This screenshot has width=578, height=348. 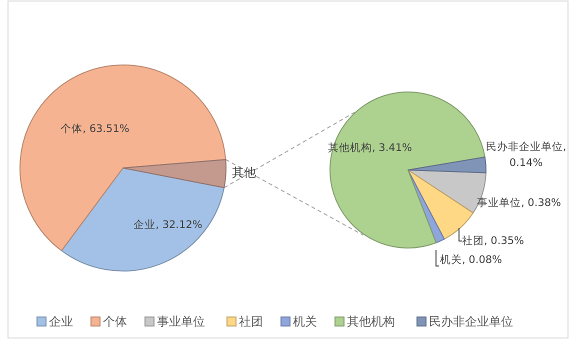 What do you see at coordinates (115, 321) in the screenshot?
I see `legend-label: 个体` at bounding box center [115, 321].